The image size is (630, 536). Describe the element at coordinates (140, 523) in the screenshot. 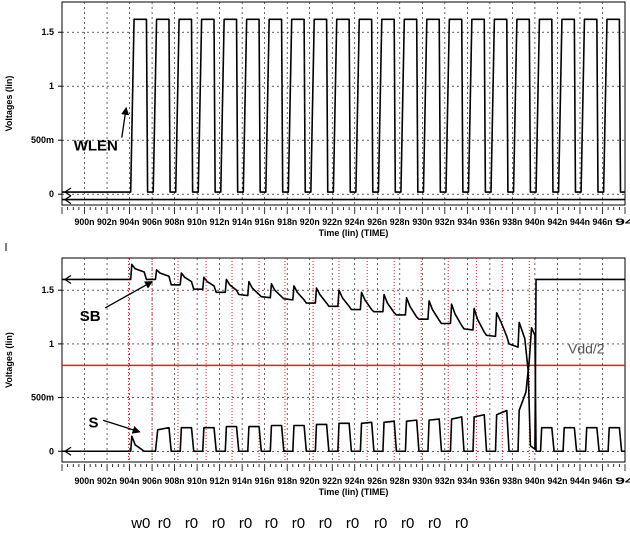

I see `operation-label: w0` at that location.